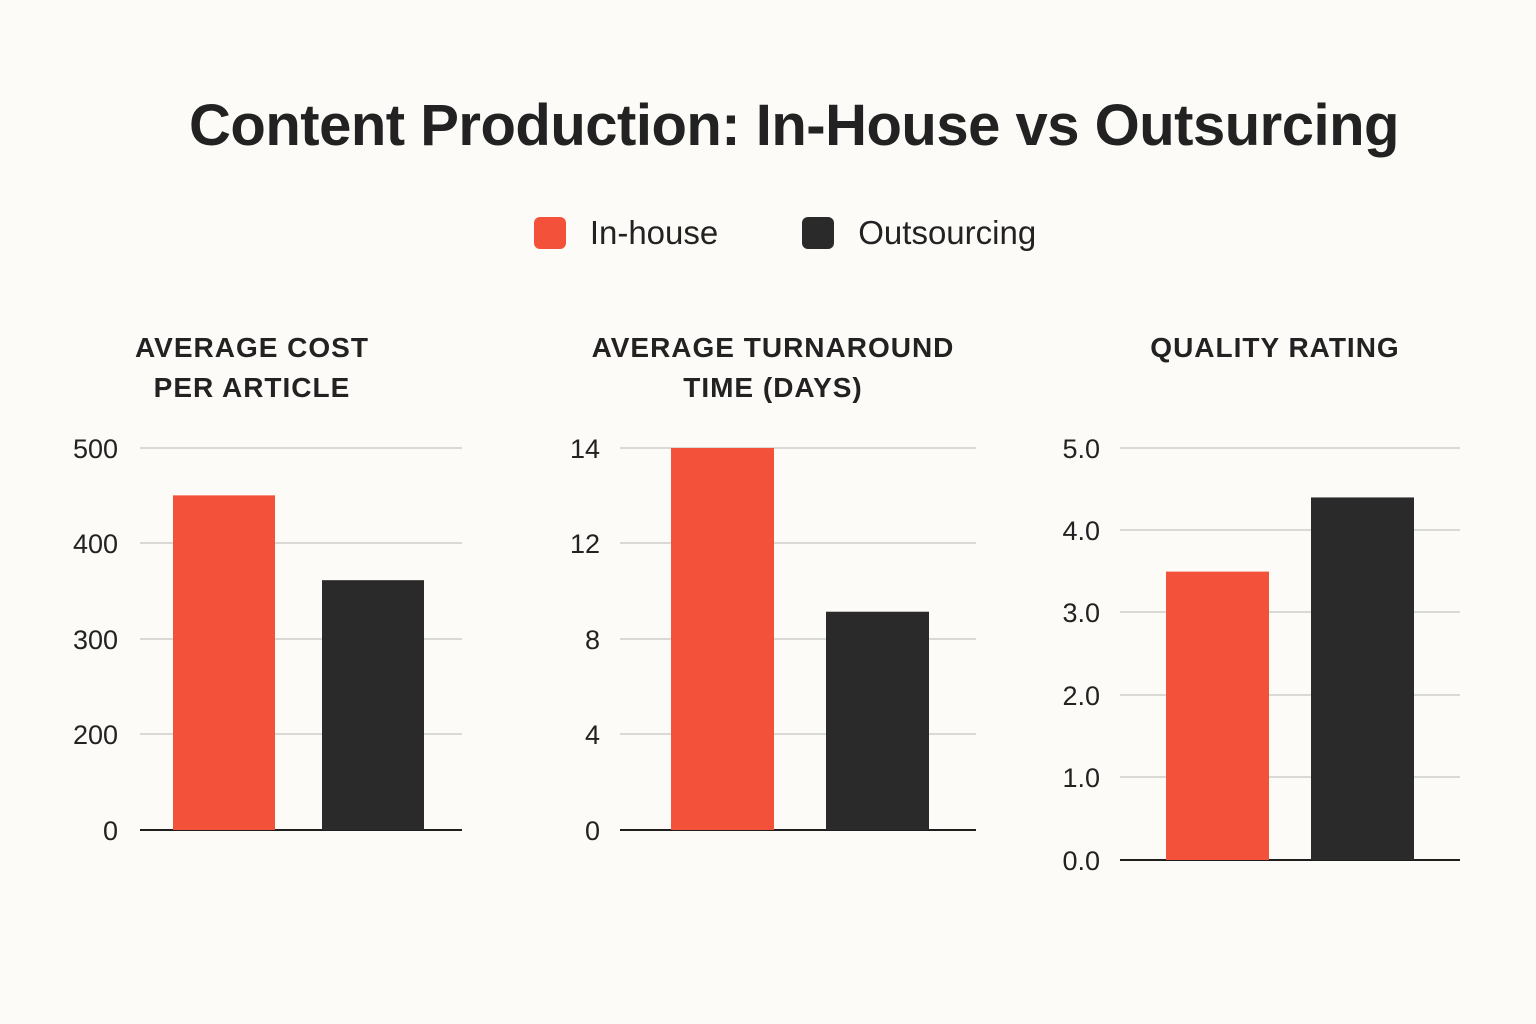 This screenshot has height=1024, width=1536. Describe the element at coordinates (95, 449) in the screenshot. I see `y-tick-500: 500` at that location.